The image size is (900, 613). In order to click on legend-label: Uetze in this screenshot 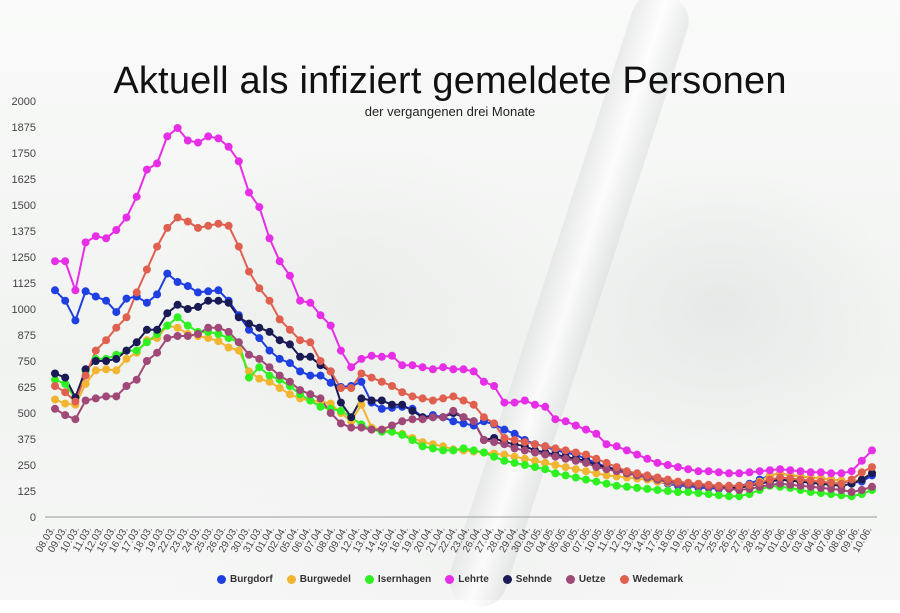, I will do `click(592, 579)`.